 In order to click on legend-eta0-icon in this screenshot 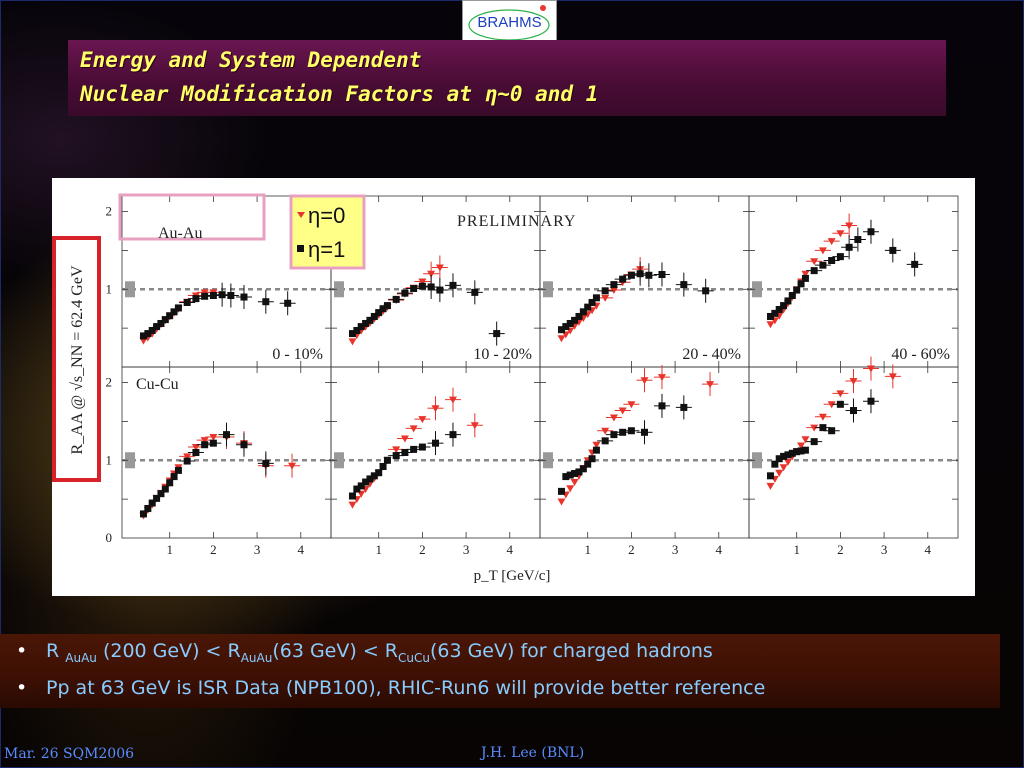, I will do `click(301, 215)`.